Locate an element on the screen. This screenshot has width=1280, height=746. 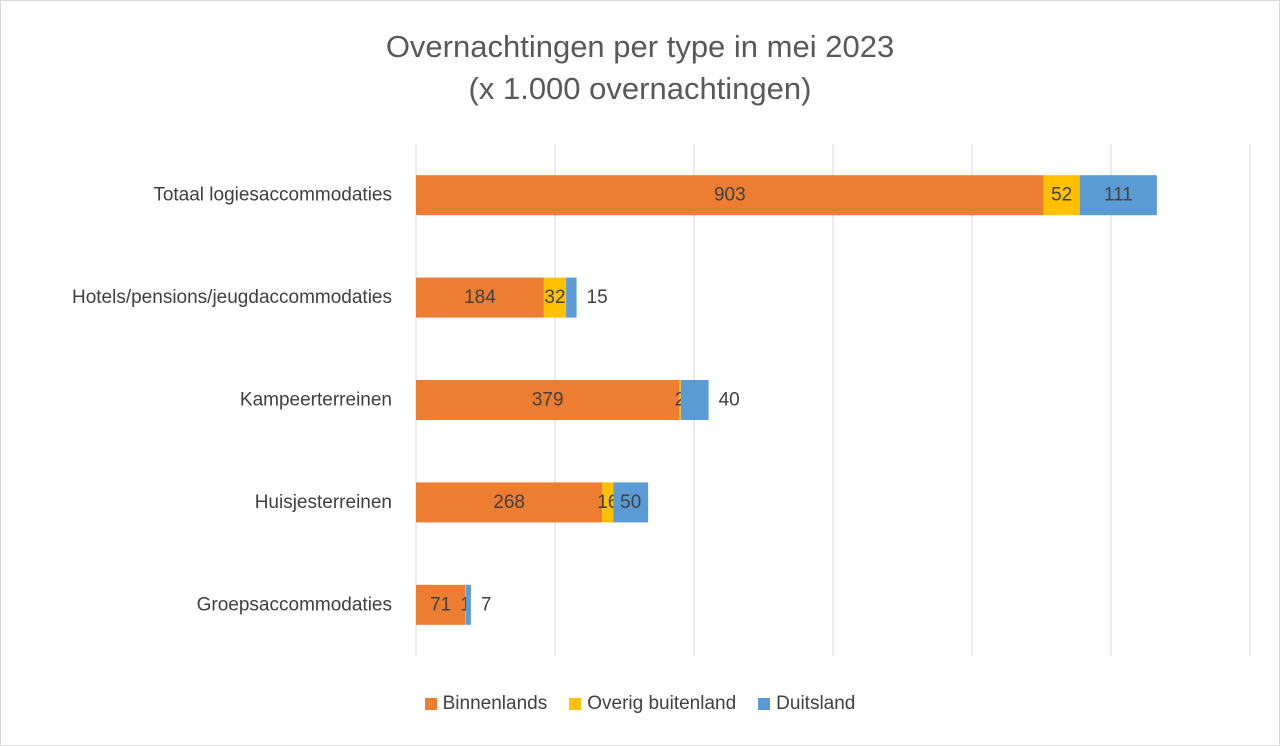
category-label: Hotels/pensions/jeugdaccommodaties is located at coordinates (232, 297).